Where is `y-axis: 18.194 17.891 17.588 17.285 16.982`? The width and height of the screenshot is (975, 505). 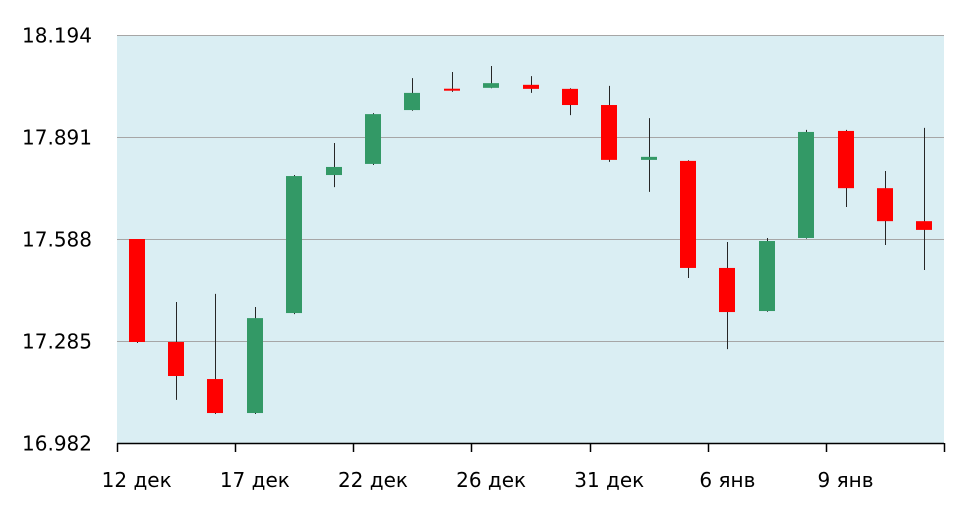 y-axis: 18.194 17.891 17.588 17.285 16.982 is located at coordinates (57, 240).